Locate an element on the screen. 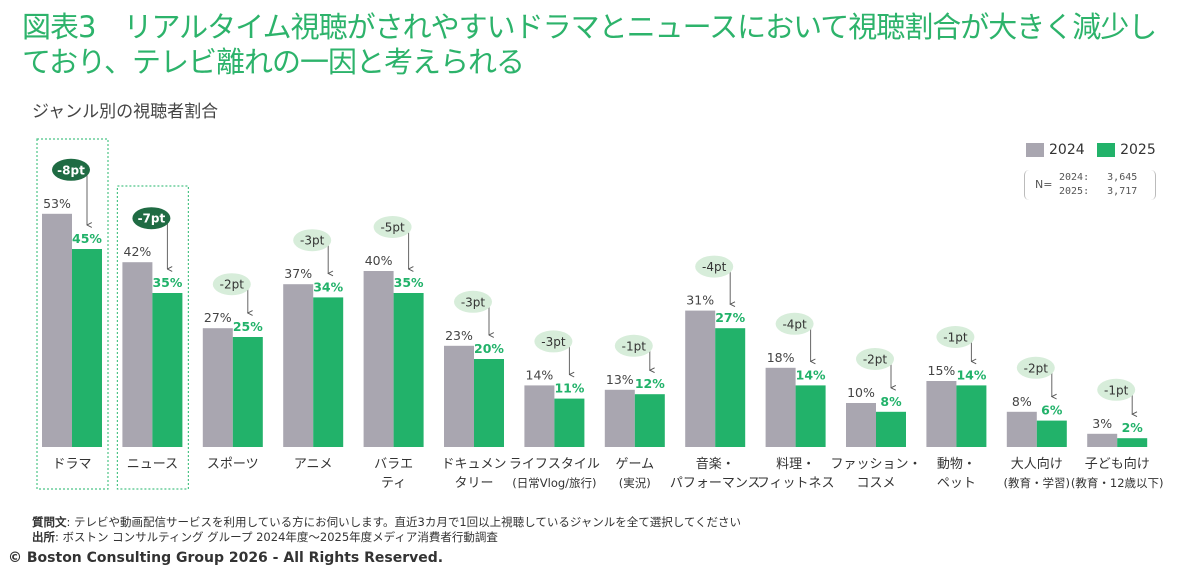 The image size is (1200, 572). value-label-2024: 18% is located at coordinates (781, 357).